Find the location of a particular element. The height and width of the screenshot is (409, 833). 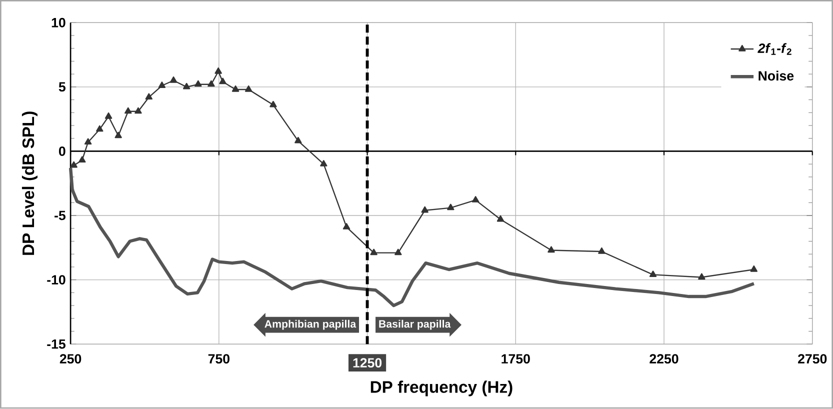

y-tick-label: 10 is located at coordinates (59, 23).